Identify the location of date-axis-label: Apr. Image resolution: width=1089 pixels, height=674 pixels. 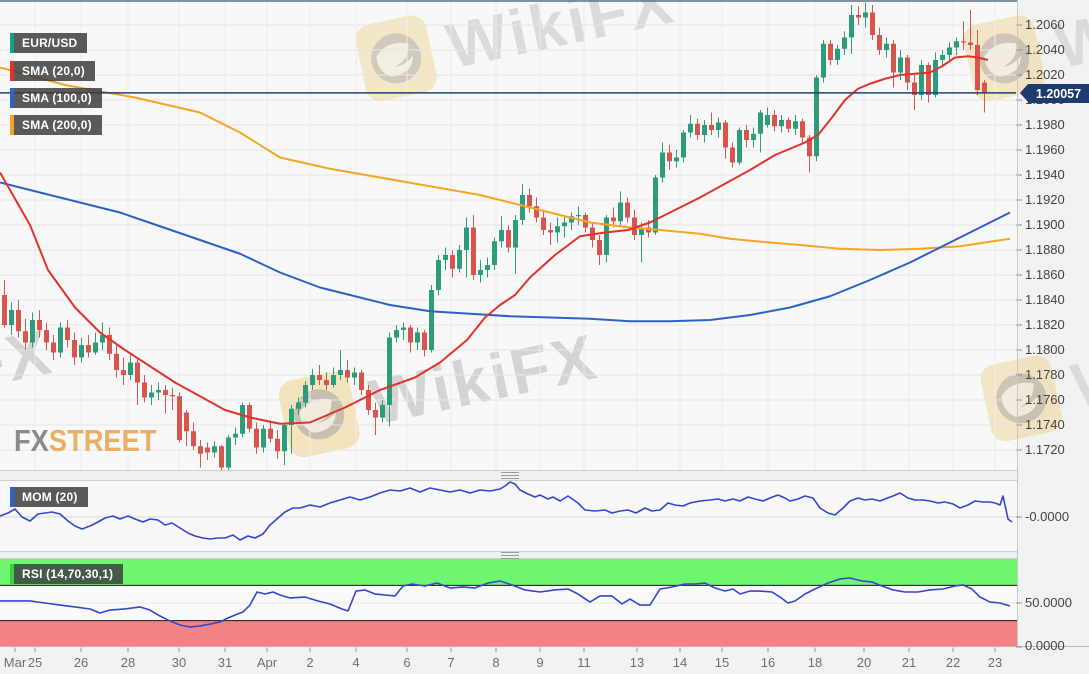
(267, 662).